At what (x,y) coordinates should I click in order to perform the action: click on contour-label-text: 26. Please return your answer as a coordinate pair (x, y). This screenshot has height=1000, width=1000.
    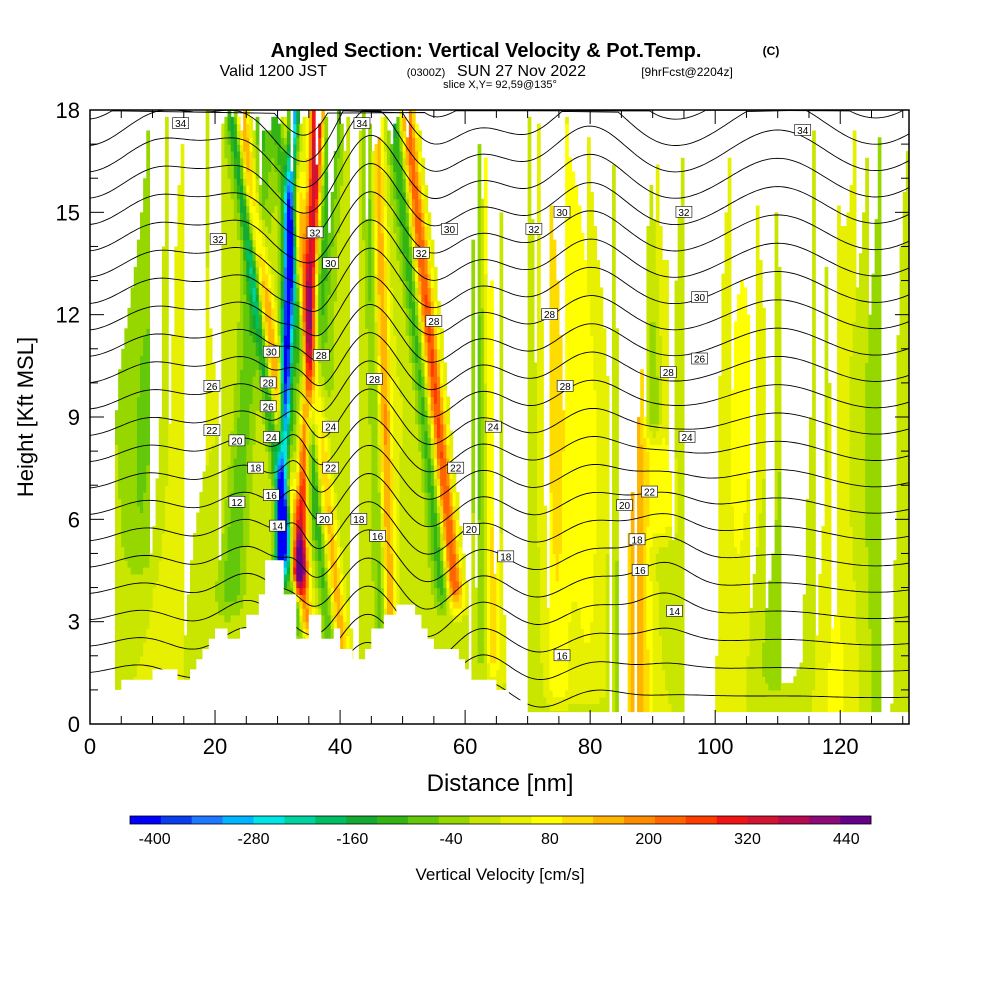
    Looking at the image, I should click on (212, 387).